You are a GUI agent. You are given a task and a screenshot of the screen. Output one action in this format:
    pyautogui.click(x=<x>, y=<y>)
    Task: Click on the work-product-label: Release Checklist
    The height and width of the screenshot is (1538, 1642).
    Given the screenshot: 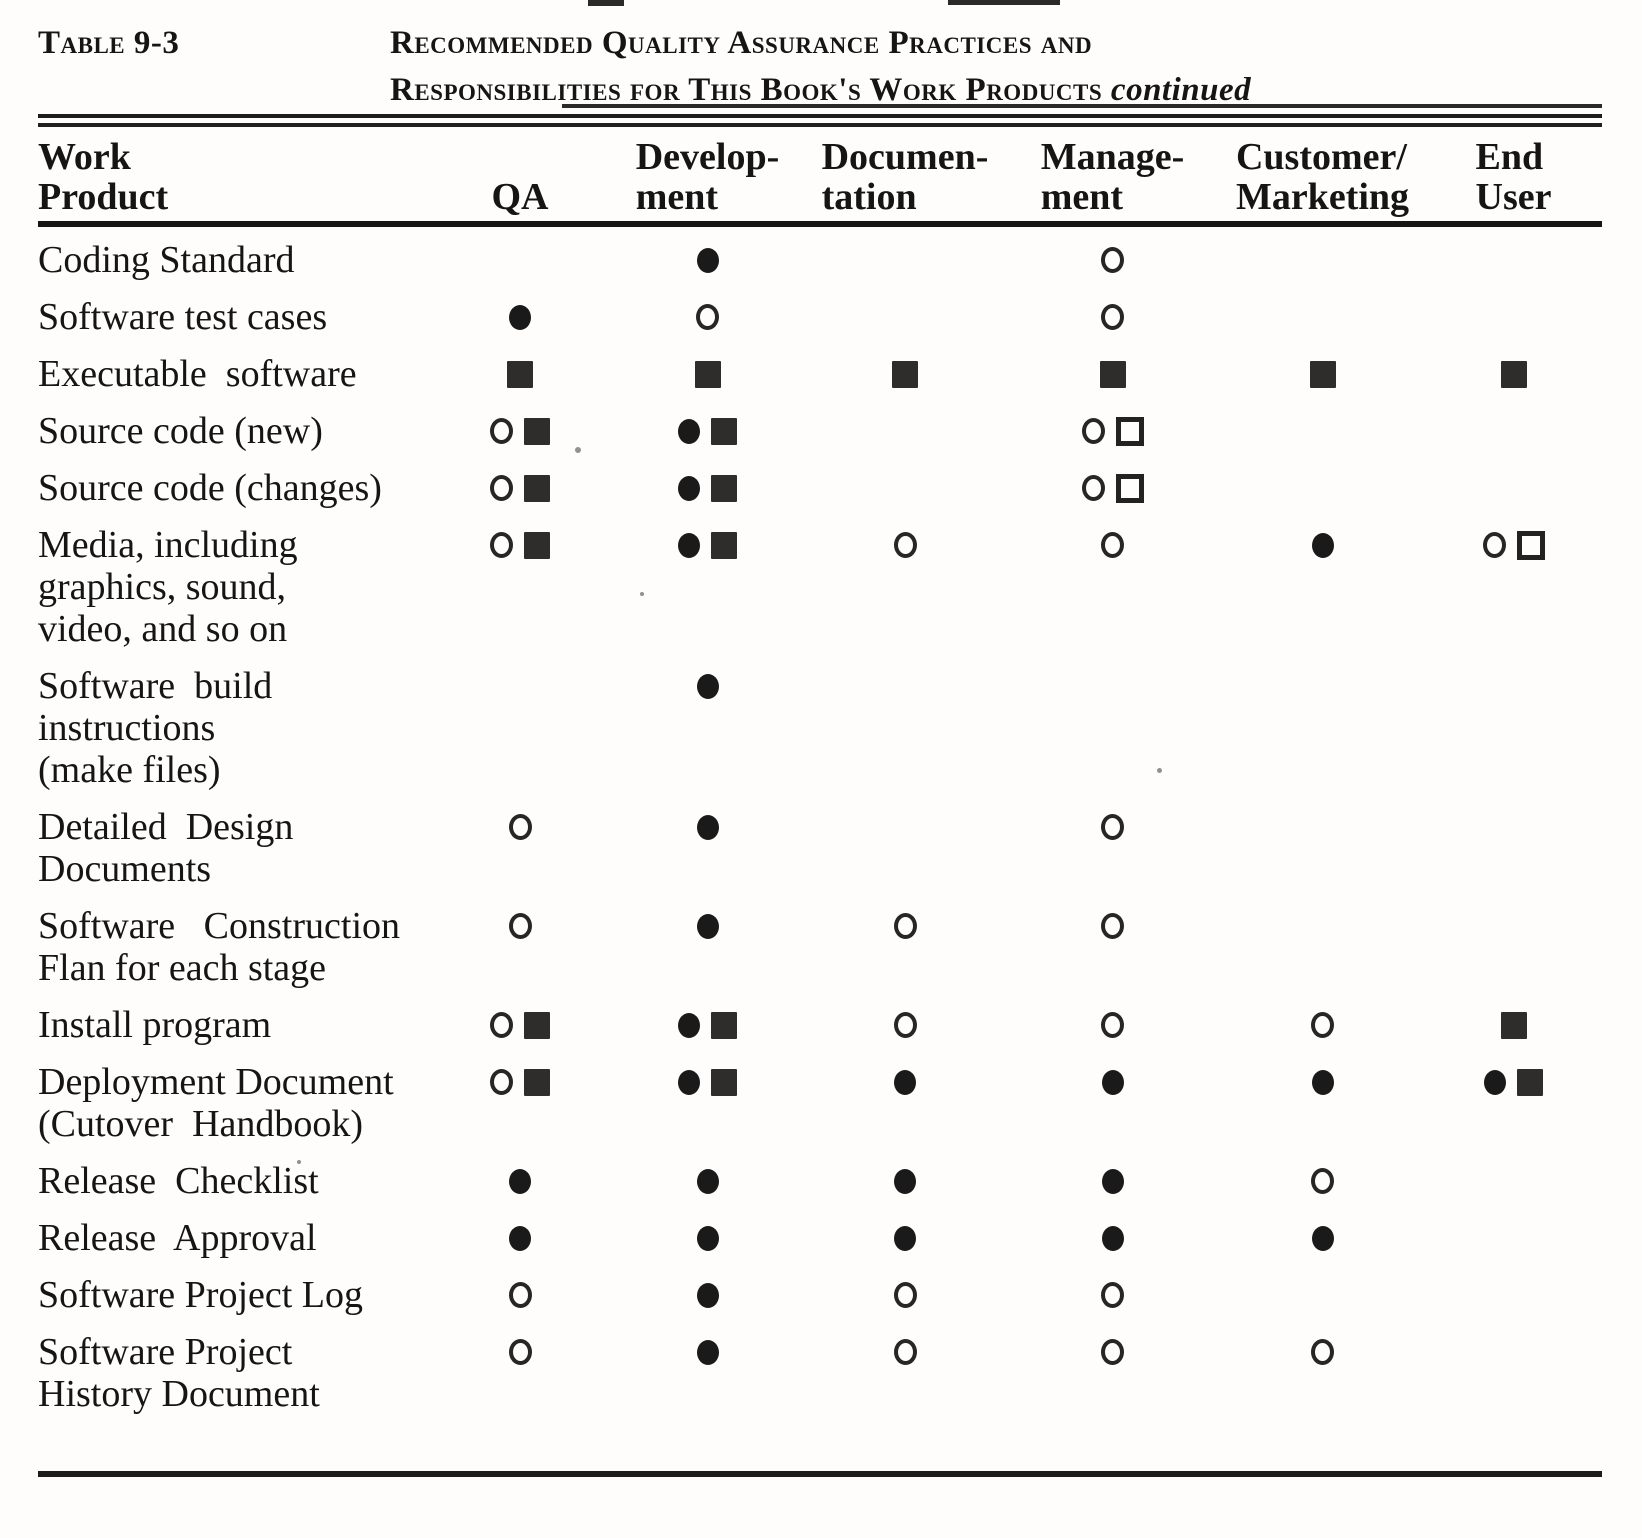 What is the action you would take?
    pyautogui.click(x=234, y=1181)
    